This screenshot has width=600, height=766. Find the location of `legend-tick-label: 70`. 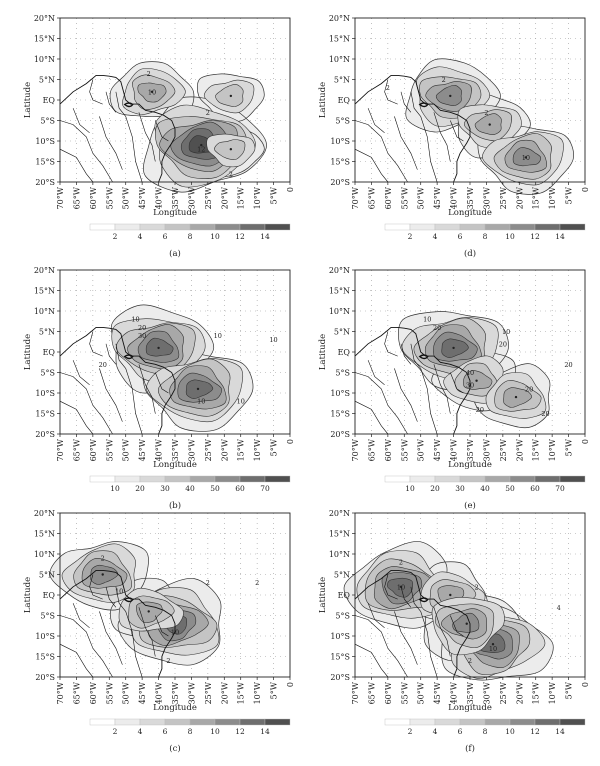

legend-tick-label: 70 is located at coordinates (560, 488).